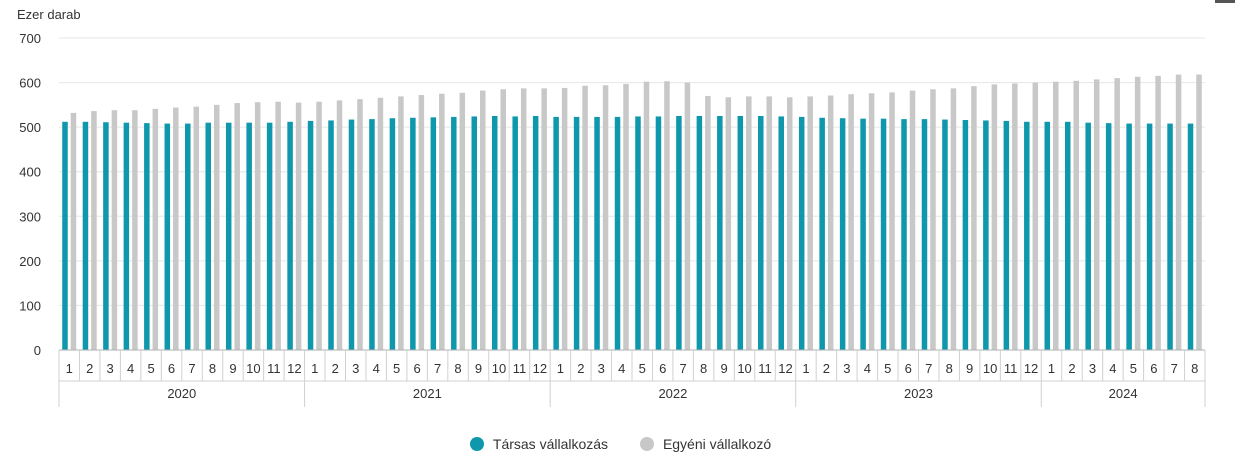  What do you see at coordinates (30, 38) in the screenshot?
I see `y-tick-label: 700` at bounding box center [30, 38].